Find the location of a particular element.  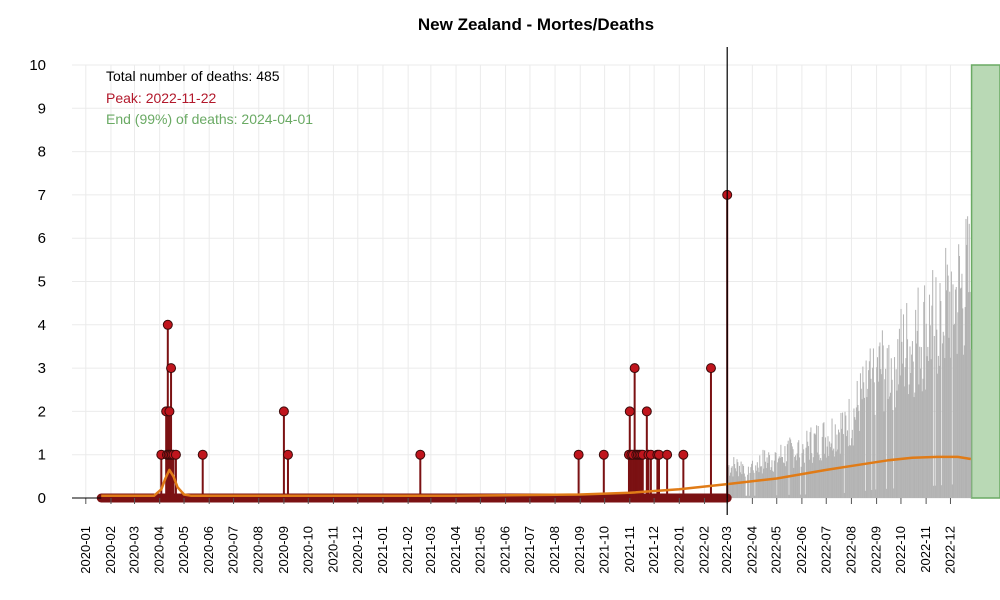

x-tick-label: 2021-11 is located at coordinates (629, 549).